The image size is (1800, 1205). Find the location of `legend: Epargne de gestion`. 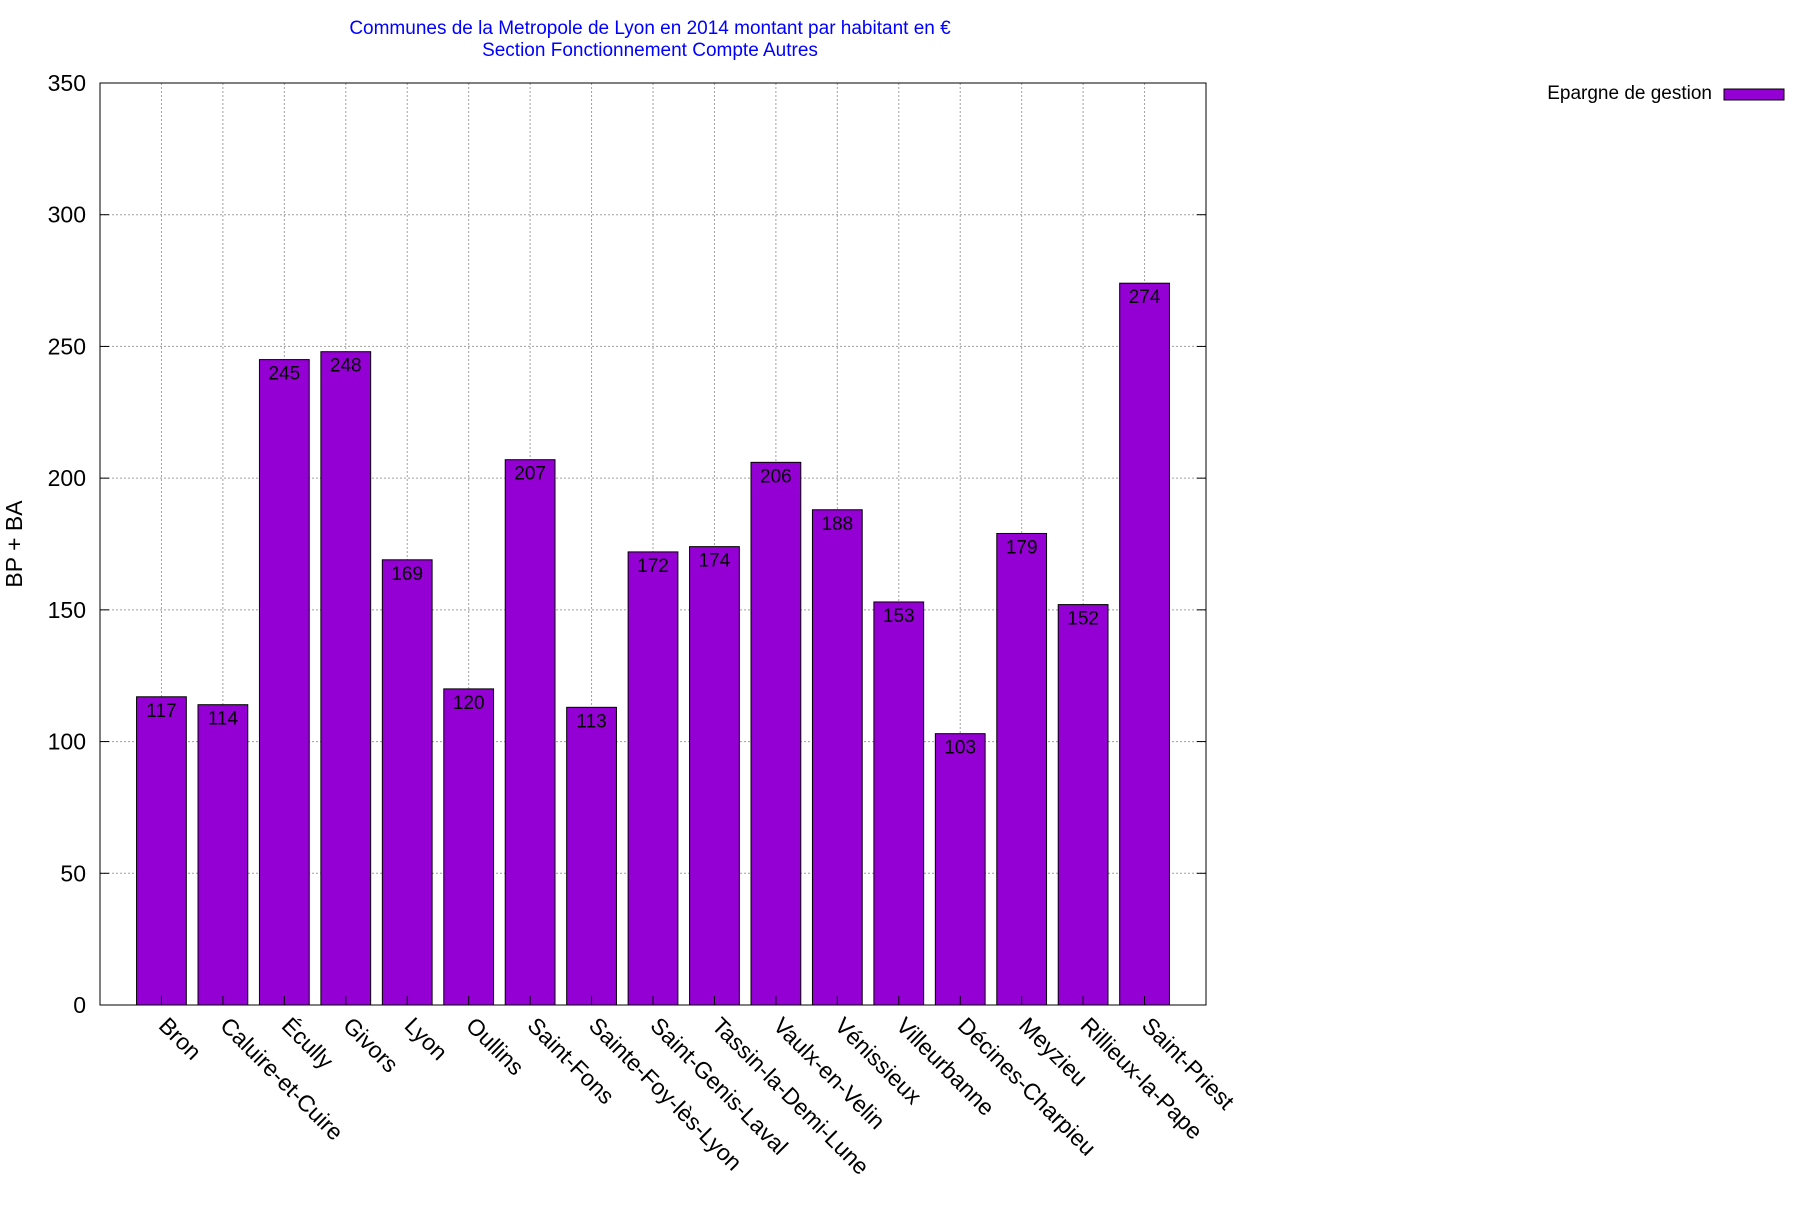

legend: Epargne de gestion is located at coordinates (1666, 93).